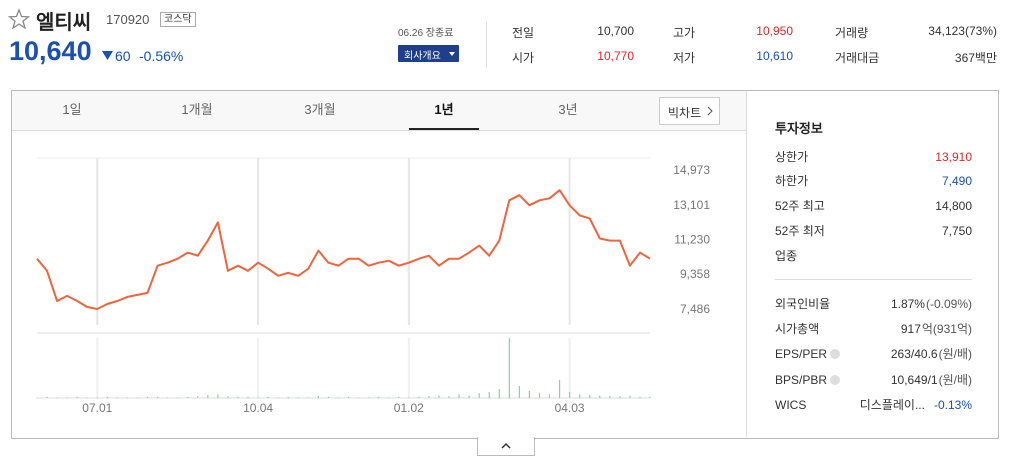  I want to click on invest-row: 시가총액 917 억(931억), so click(873, 329).